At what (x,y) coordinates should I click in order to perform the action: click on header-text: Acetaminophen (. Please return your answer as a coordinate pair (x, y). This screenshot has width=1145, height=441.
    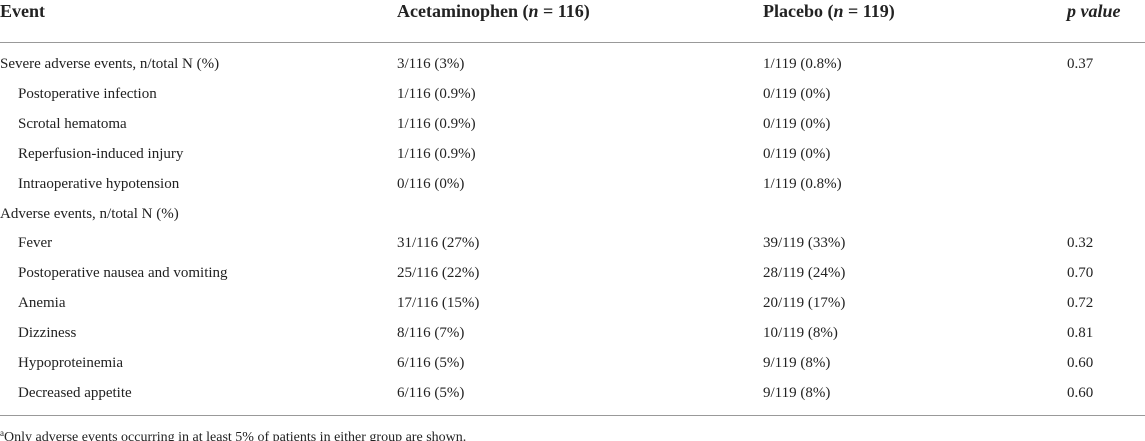
    Looking at the image, I should click on (463, 11).